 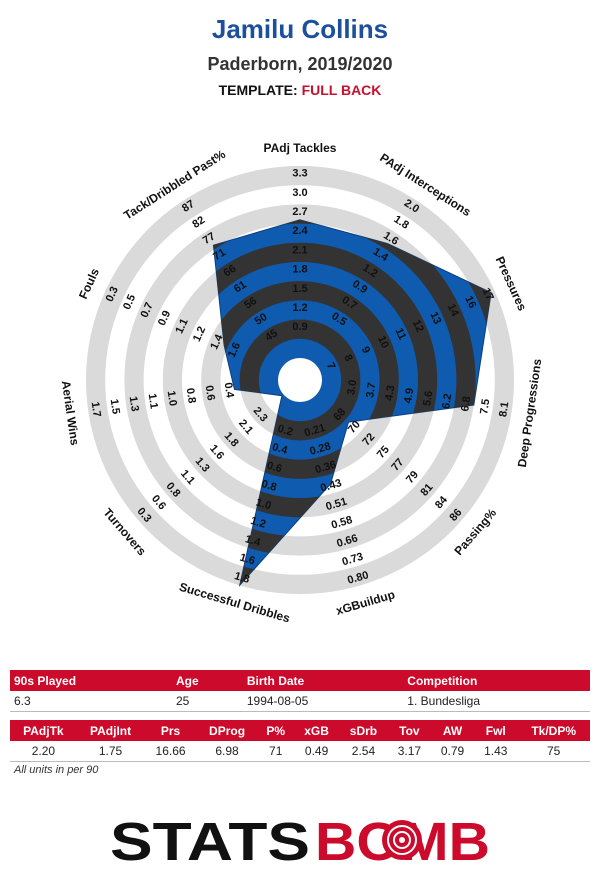 What do you see at coordinates (181, 326) in the screenshot?
I see `tick-label-9-3: 1.1` at bounding box center [181, 326].